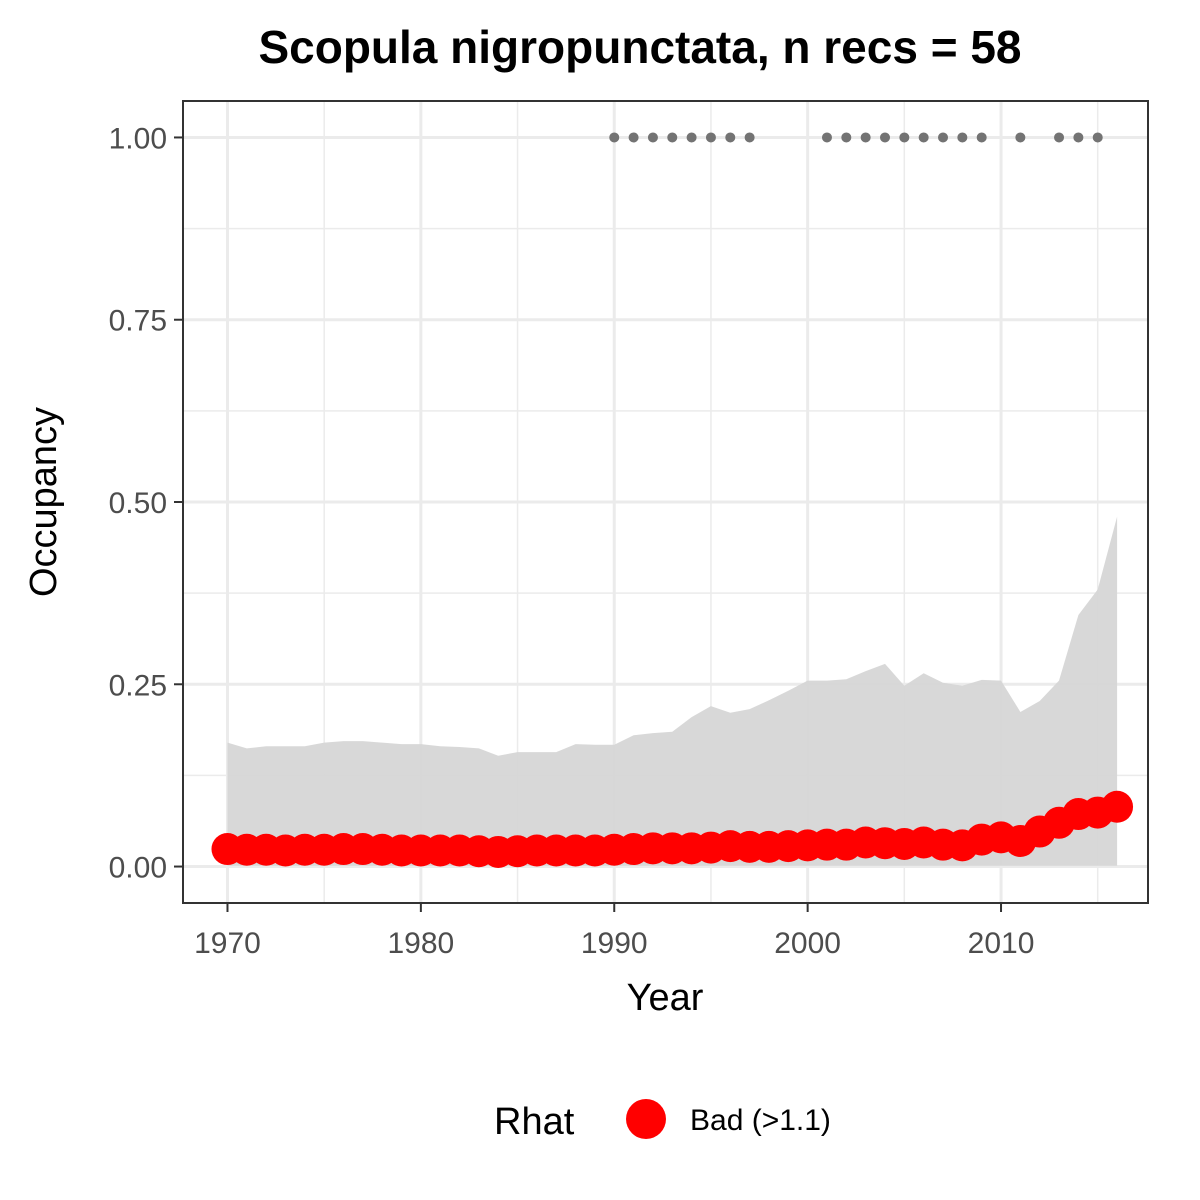 The width and height of the screenshot is (1200, 1200). Describe the element at coordinates (138, 685) in the screenshot. I see `y-tick-label: 0.25` at that location.